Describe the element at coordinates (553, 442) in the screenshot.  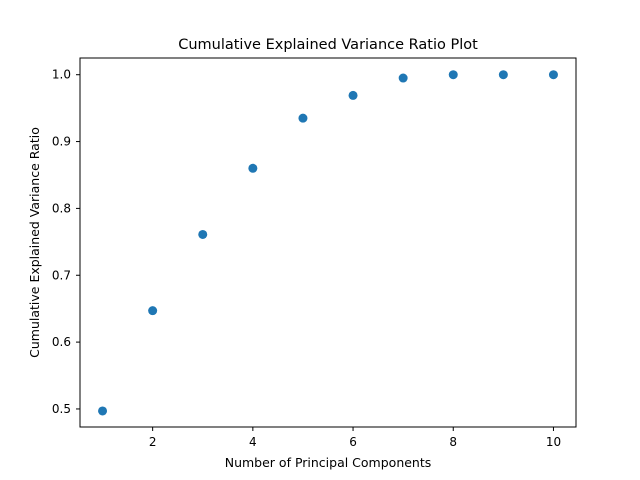
I see `x-tick-label: 10` at that location.